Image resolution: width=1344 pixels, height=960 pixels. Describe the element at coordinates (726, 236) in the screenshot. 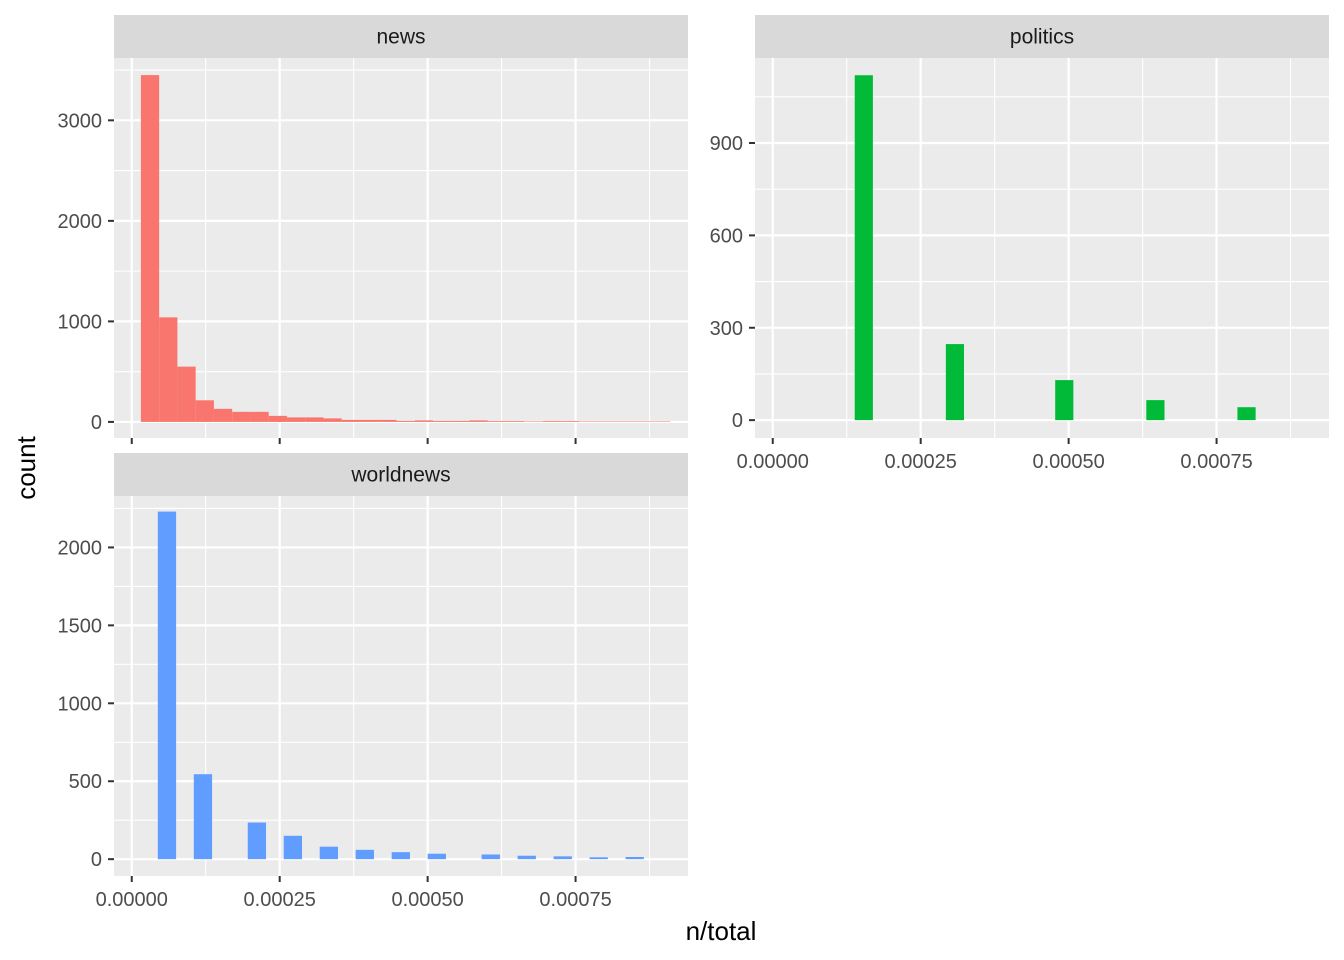

I see `y-tick-label: 600` at that location.